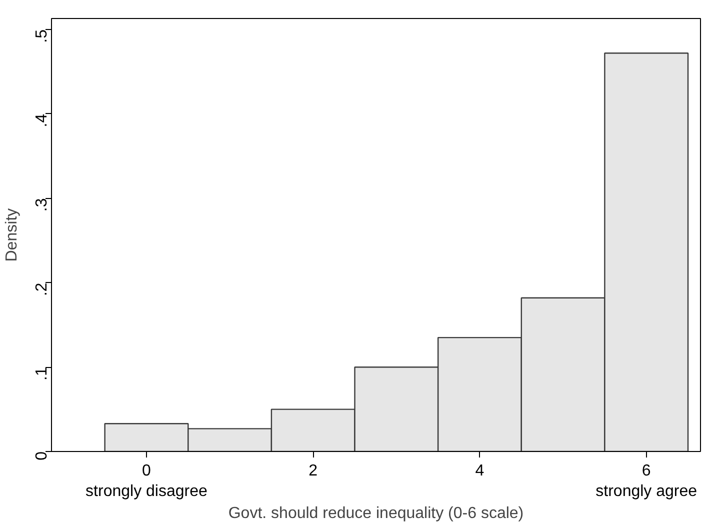 The image size is (723, 529). I want to click on y-tick-label: .4, so click(42, 121).